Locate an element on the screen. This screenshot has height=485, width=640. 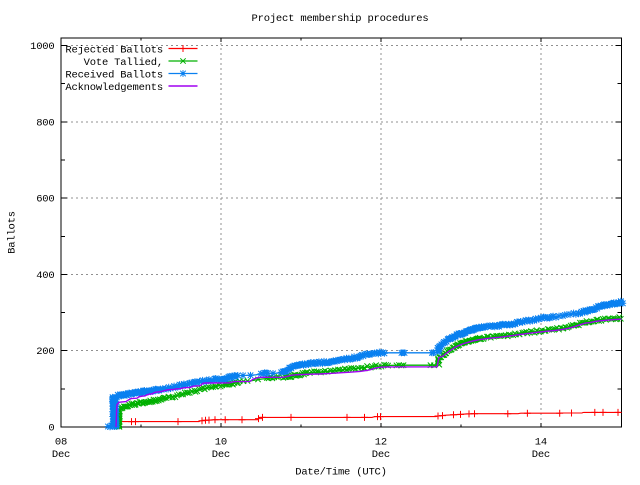
svg-text: 1000 is located at coordinates (42, 47).